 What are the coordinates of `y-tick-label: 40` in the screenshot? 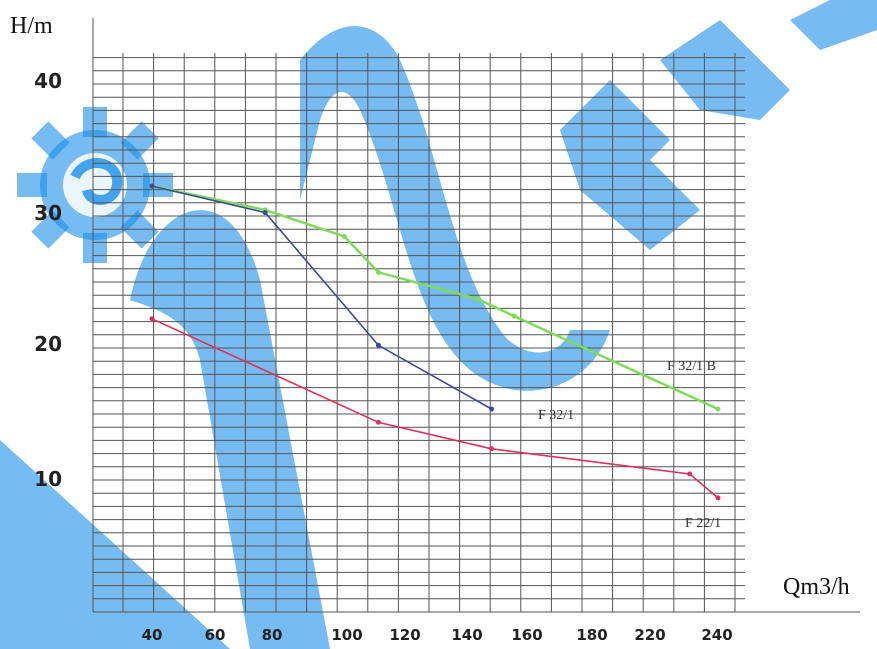 It's located at (48, 81).